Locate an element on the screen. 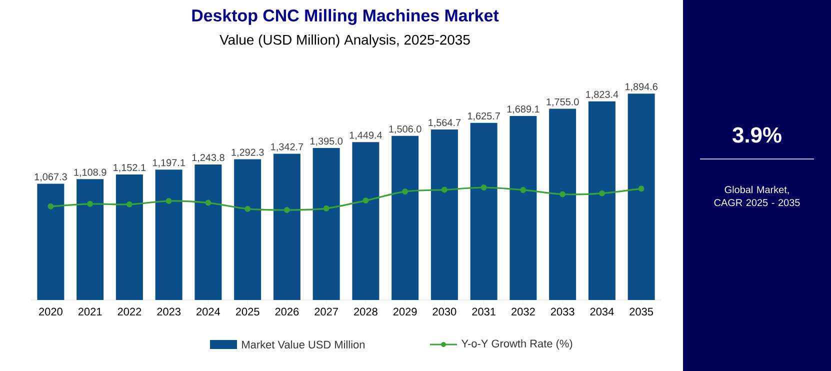 This screenshot has width=831, height=371. data-label: 1,395.0 is located at coordinates (326, 142).